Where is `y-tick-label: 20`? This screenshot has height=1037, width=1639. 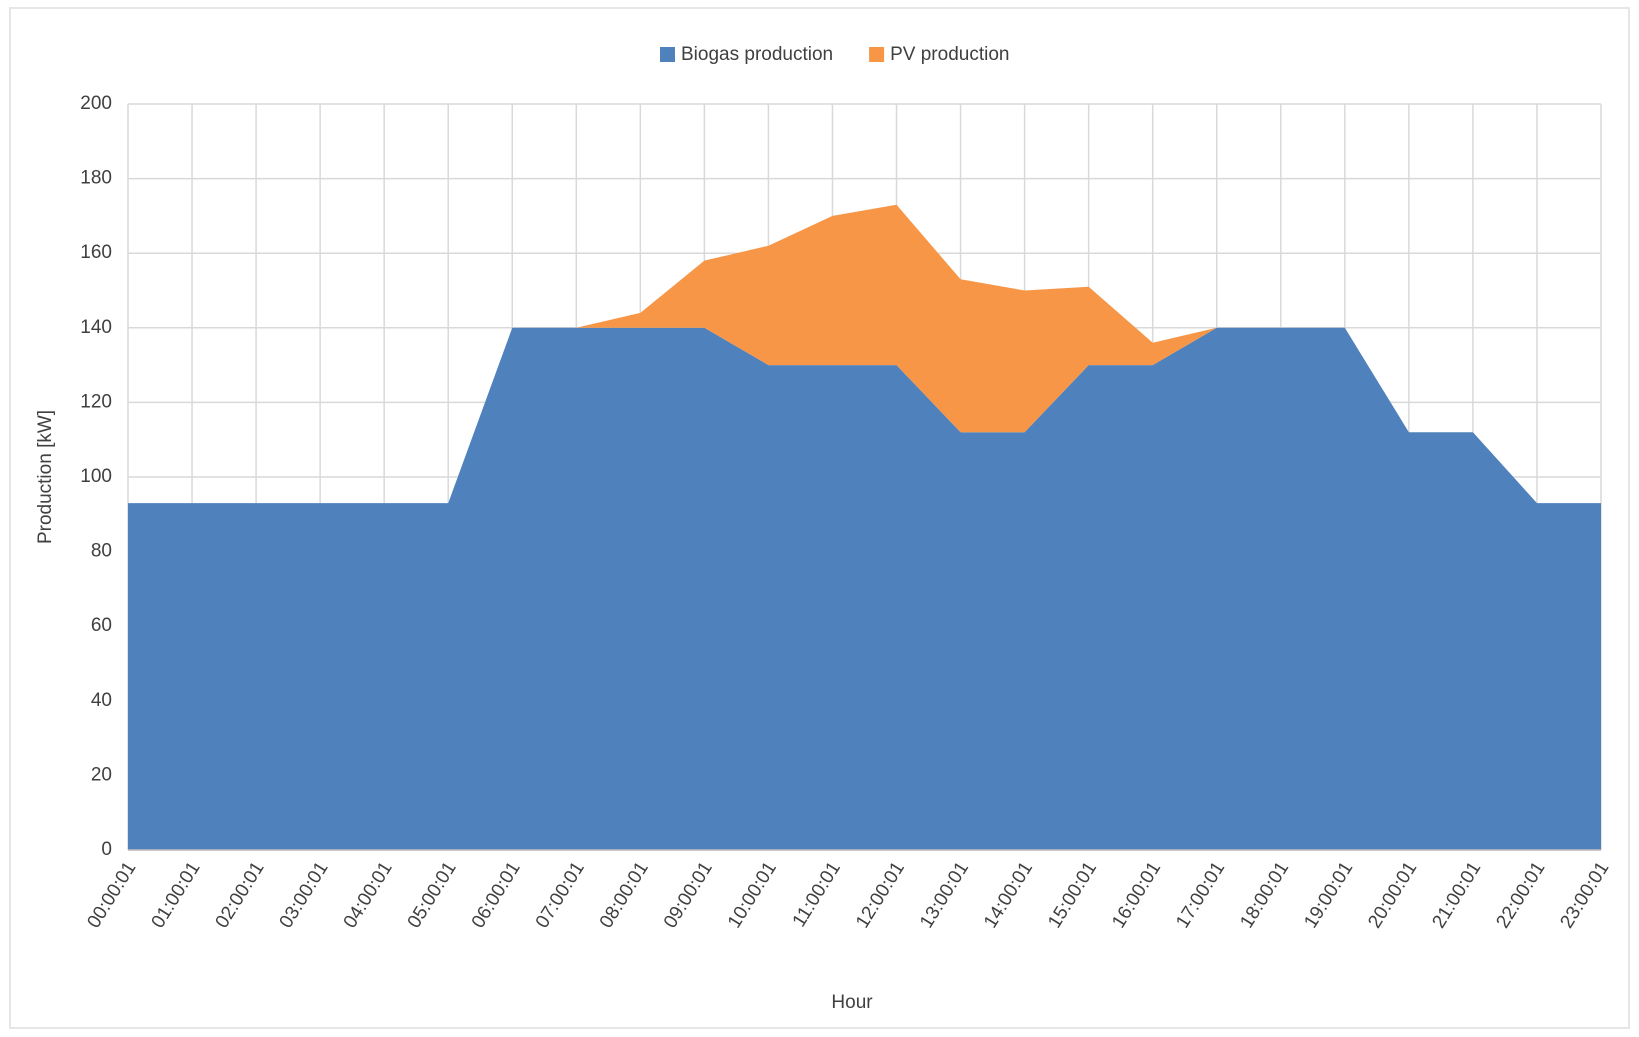 y-tick-label: 20 is located at coordinates (101, 774).